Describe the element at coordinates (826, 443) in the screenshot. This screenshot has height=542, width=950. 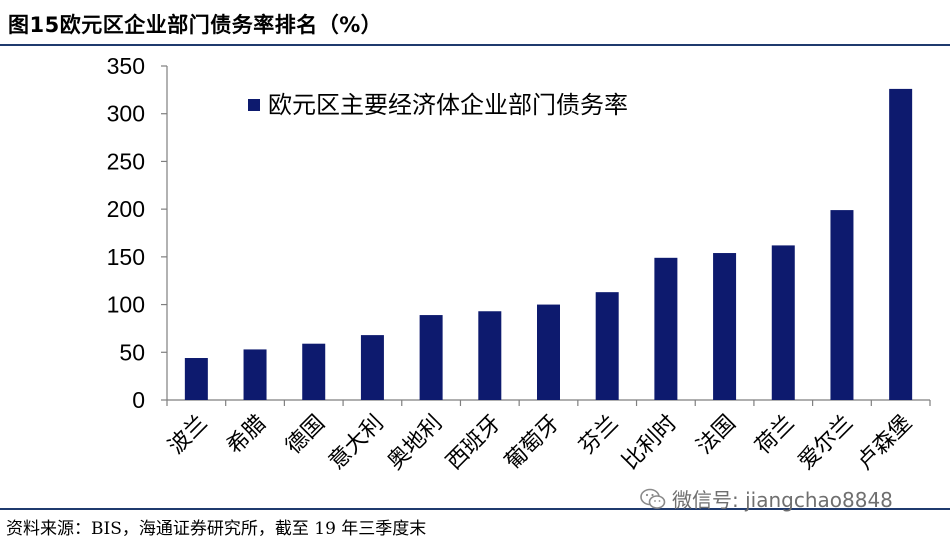
I see `x-tick-label: 爱尔兰` at that location.